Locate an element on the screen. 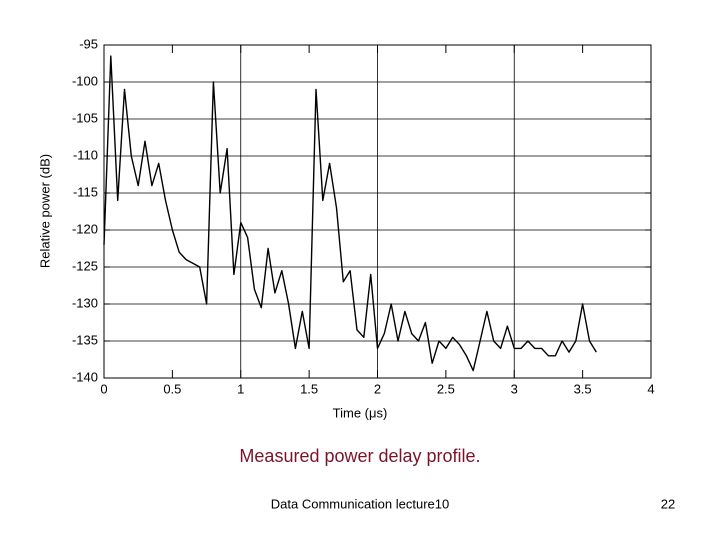  x-tick-label: 2.5 is located at coordinates (446, 388).